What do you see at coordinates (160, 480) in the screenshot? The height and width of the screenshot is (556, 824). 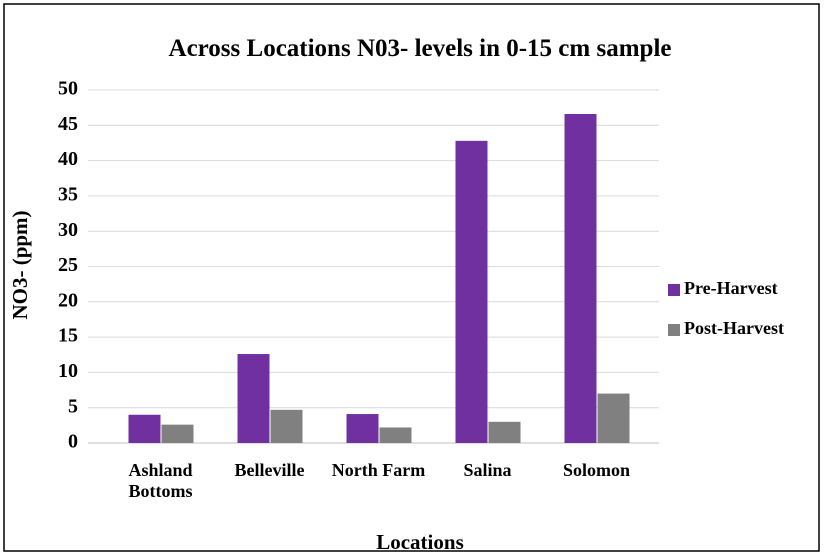 I see `x-tick-label: Ashland Bottoms` at bounding box center [160, 480].